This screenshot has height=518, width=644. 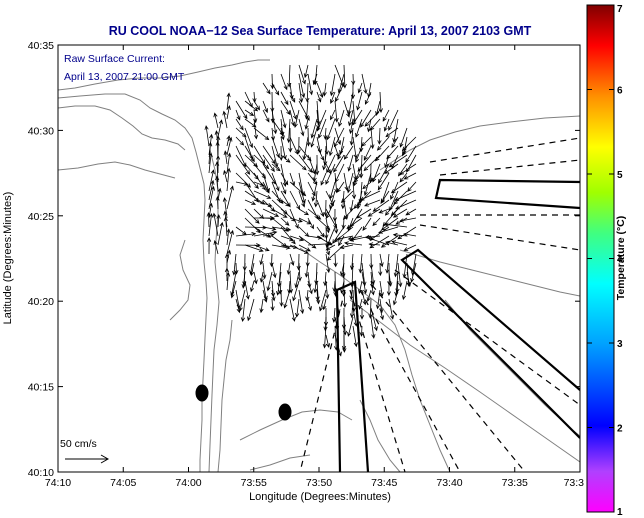 I want to click on y-tick-label: 40:10, so click(x=41, y=473).